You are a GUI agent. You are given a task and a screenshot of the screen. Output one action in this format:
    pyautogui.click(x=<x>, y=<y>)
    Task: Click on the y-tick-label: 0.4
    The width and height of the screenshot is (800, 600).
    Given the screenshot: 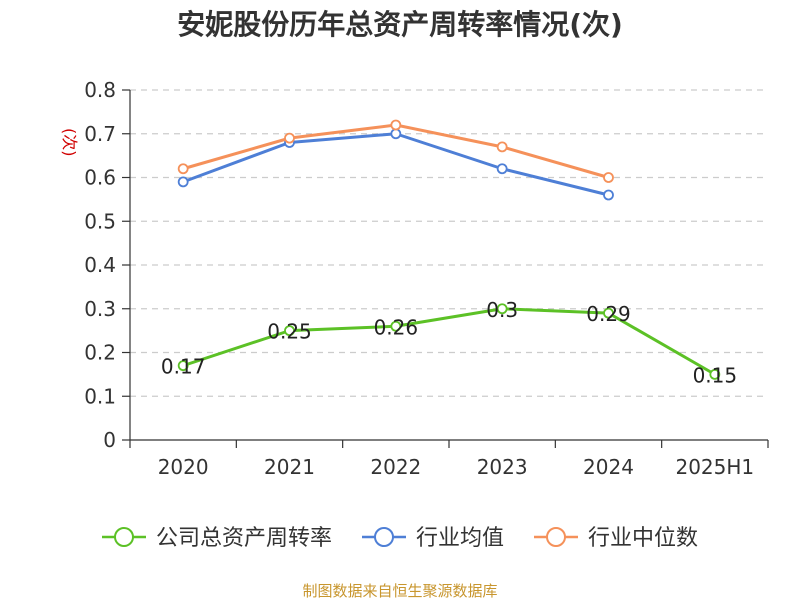 What is the action you would take?
    pyautogui.click(x=100, y=265)
    